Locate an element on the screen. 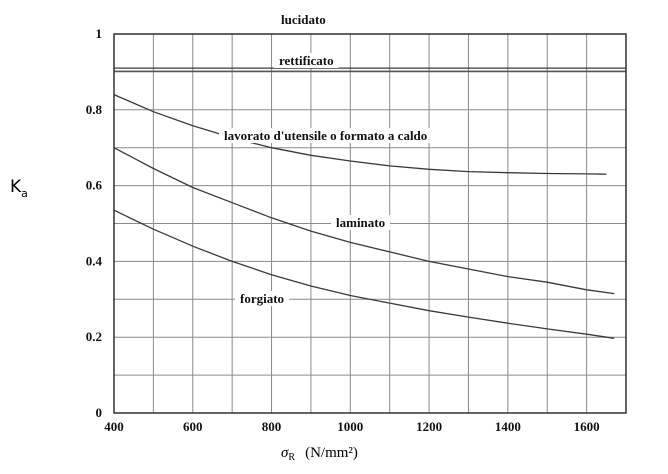  x-tick-label: 600 is located at coordinates (193, 426).